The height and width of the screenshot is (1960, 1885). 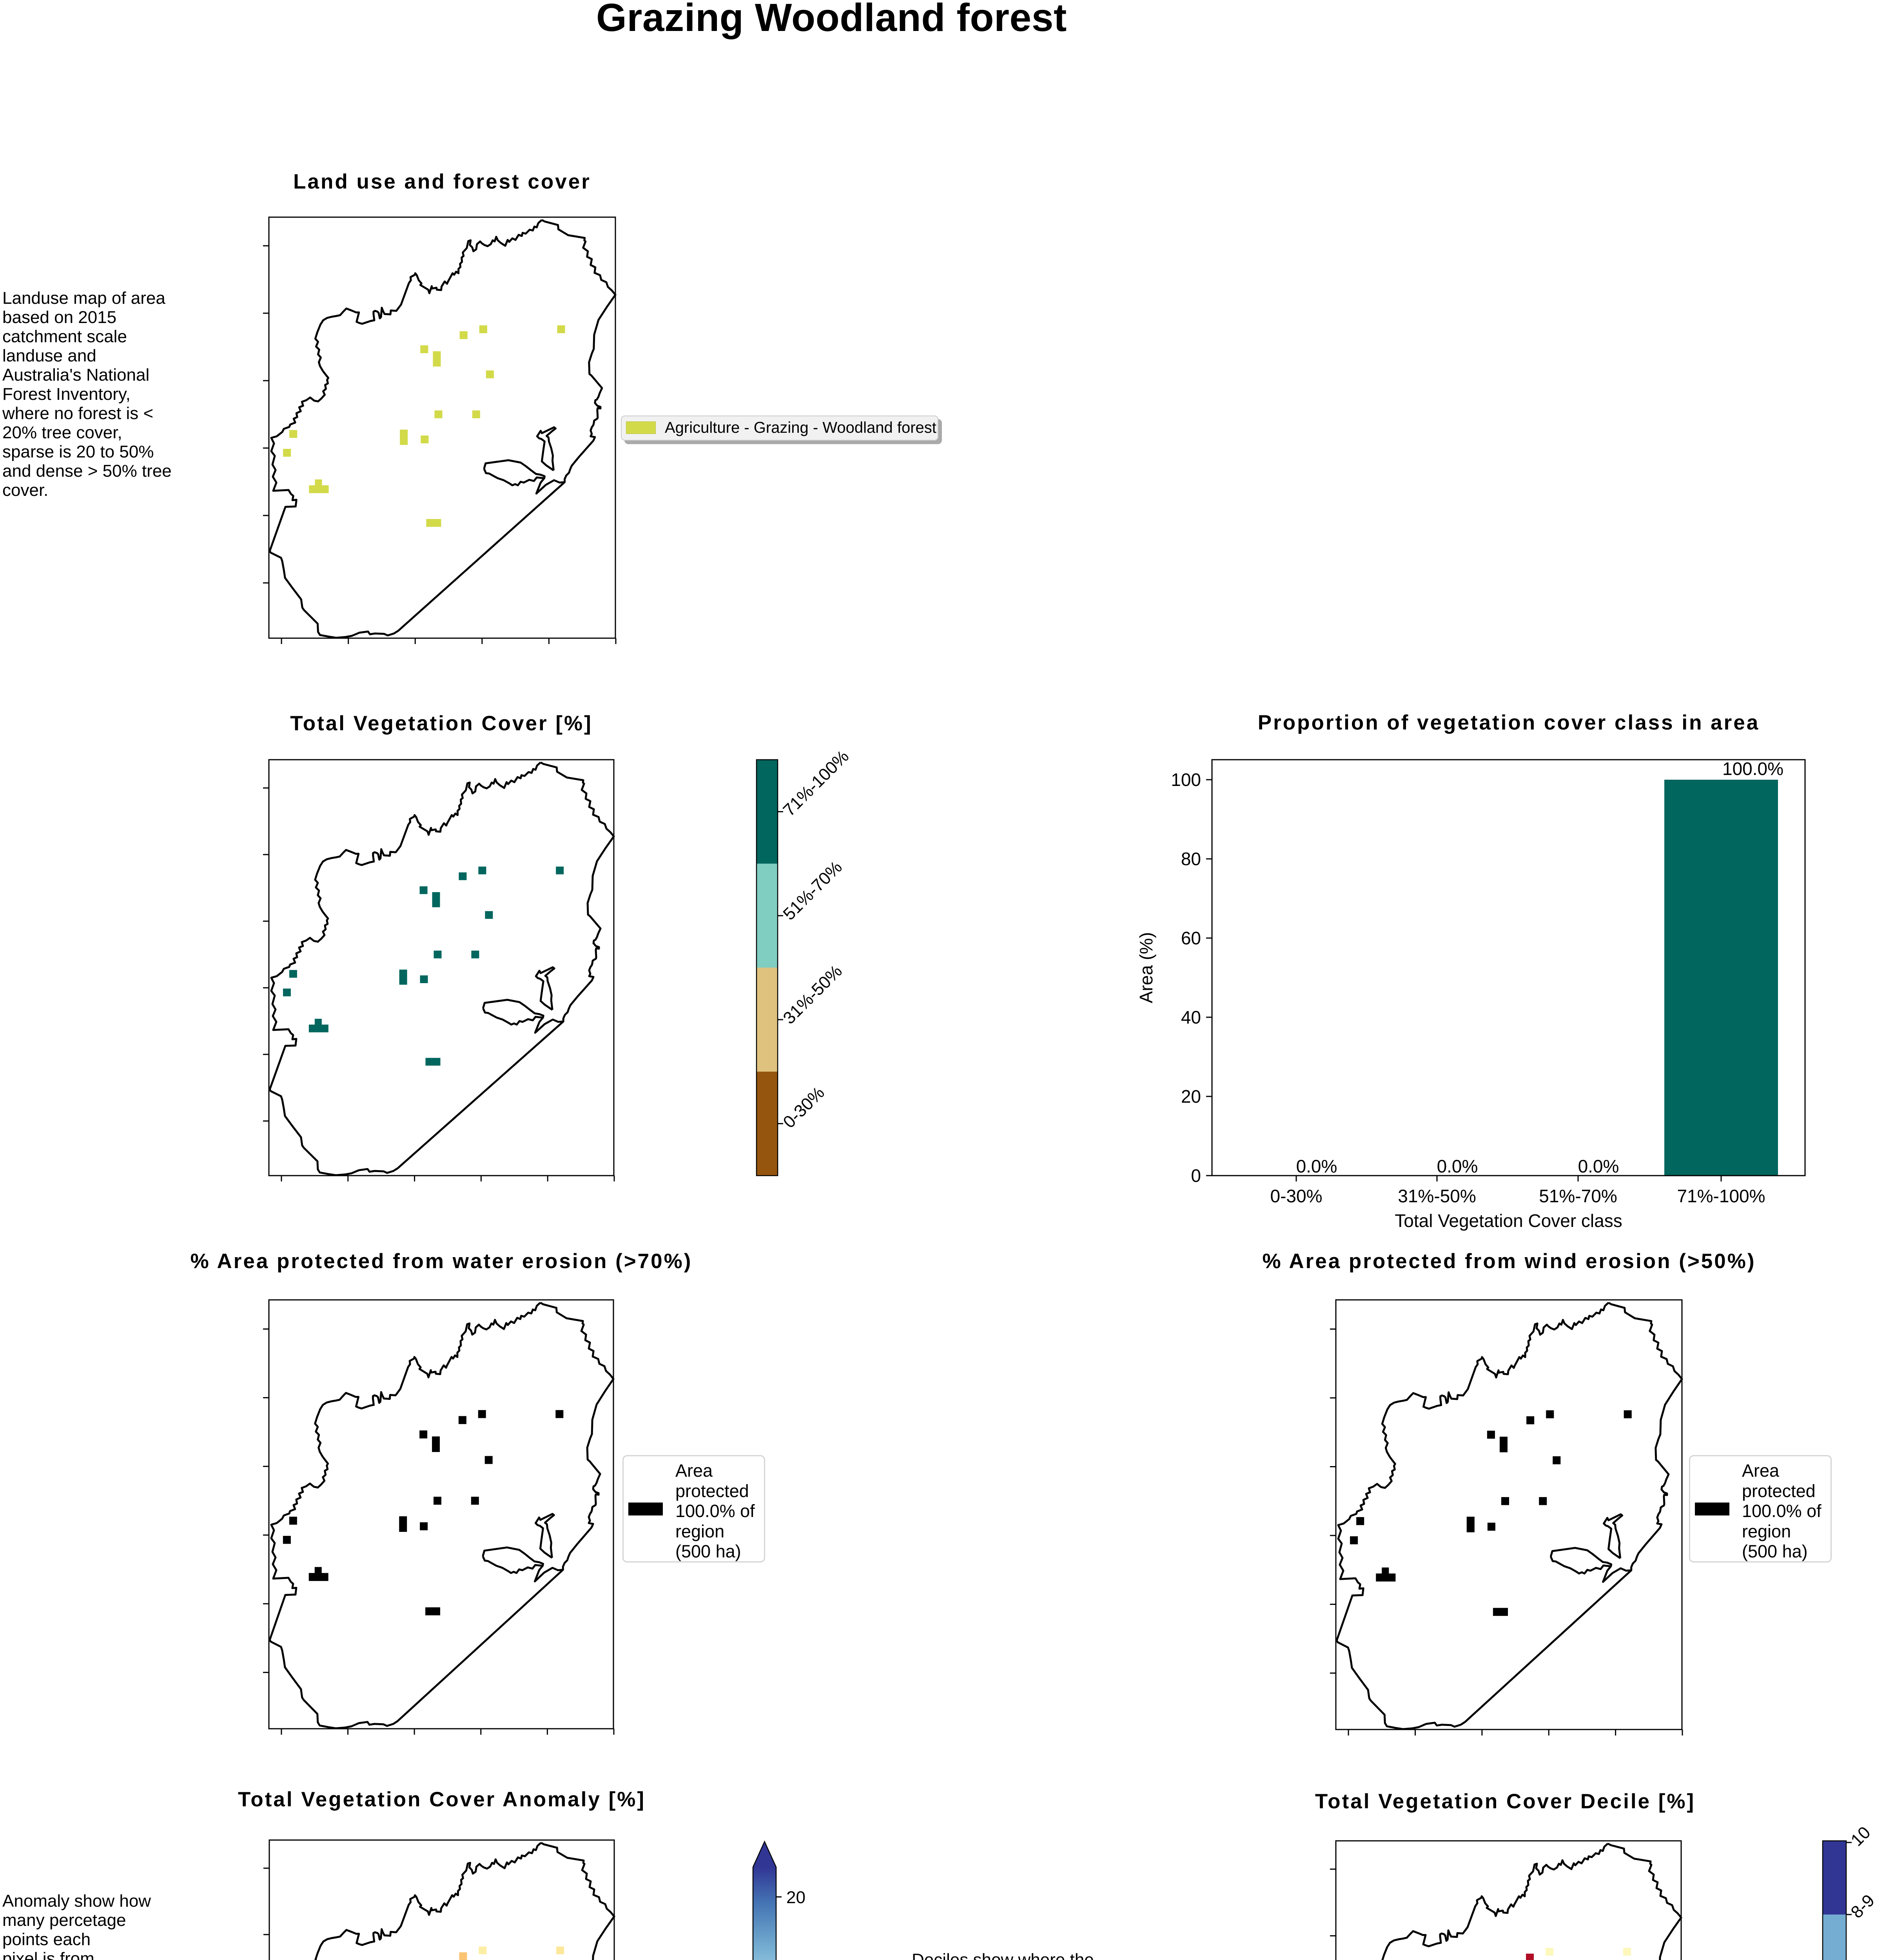 What do you see at coordinates (1146, 967) in the screenshot?
I see `svg-text: Area (%)` at bounding box center [1146, 967].